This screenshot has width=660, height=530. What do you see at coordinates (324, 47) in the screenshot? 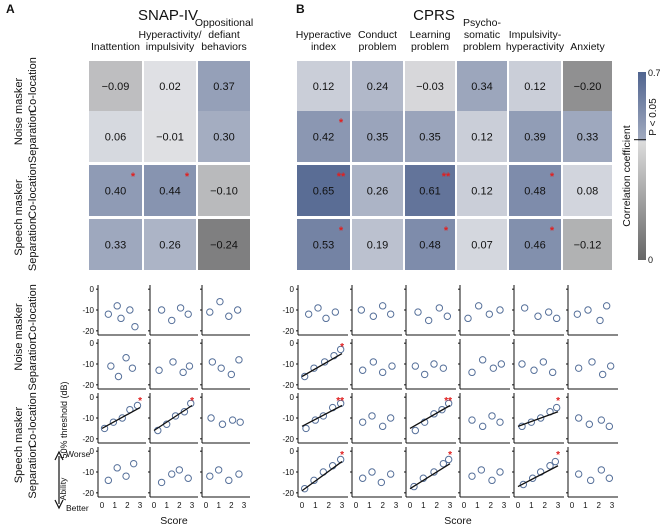
I see `column-header-b-0-1: index` at bounding box center [324, 47].